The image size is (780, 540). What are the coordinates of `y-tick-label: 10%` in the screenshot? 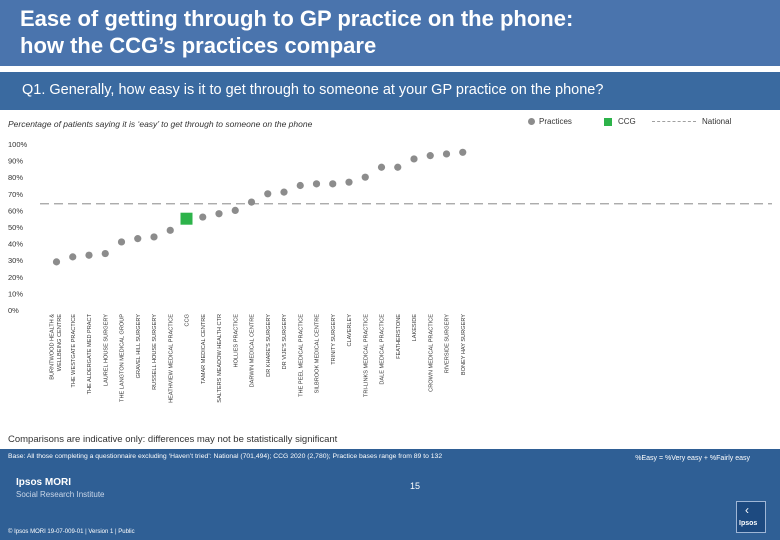 It's located at (15, 293).